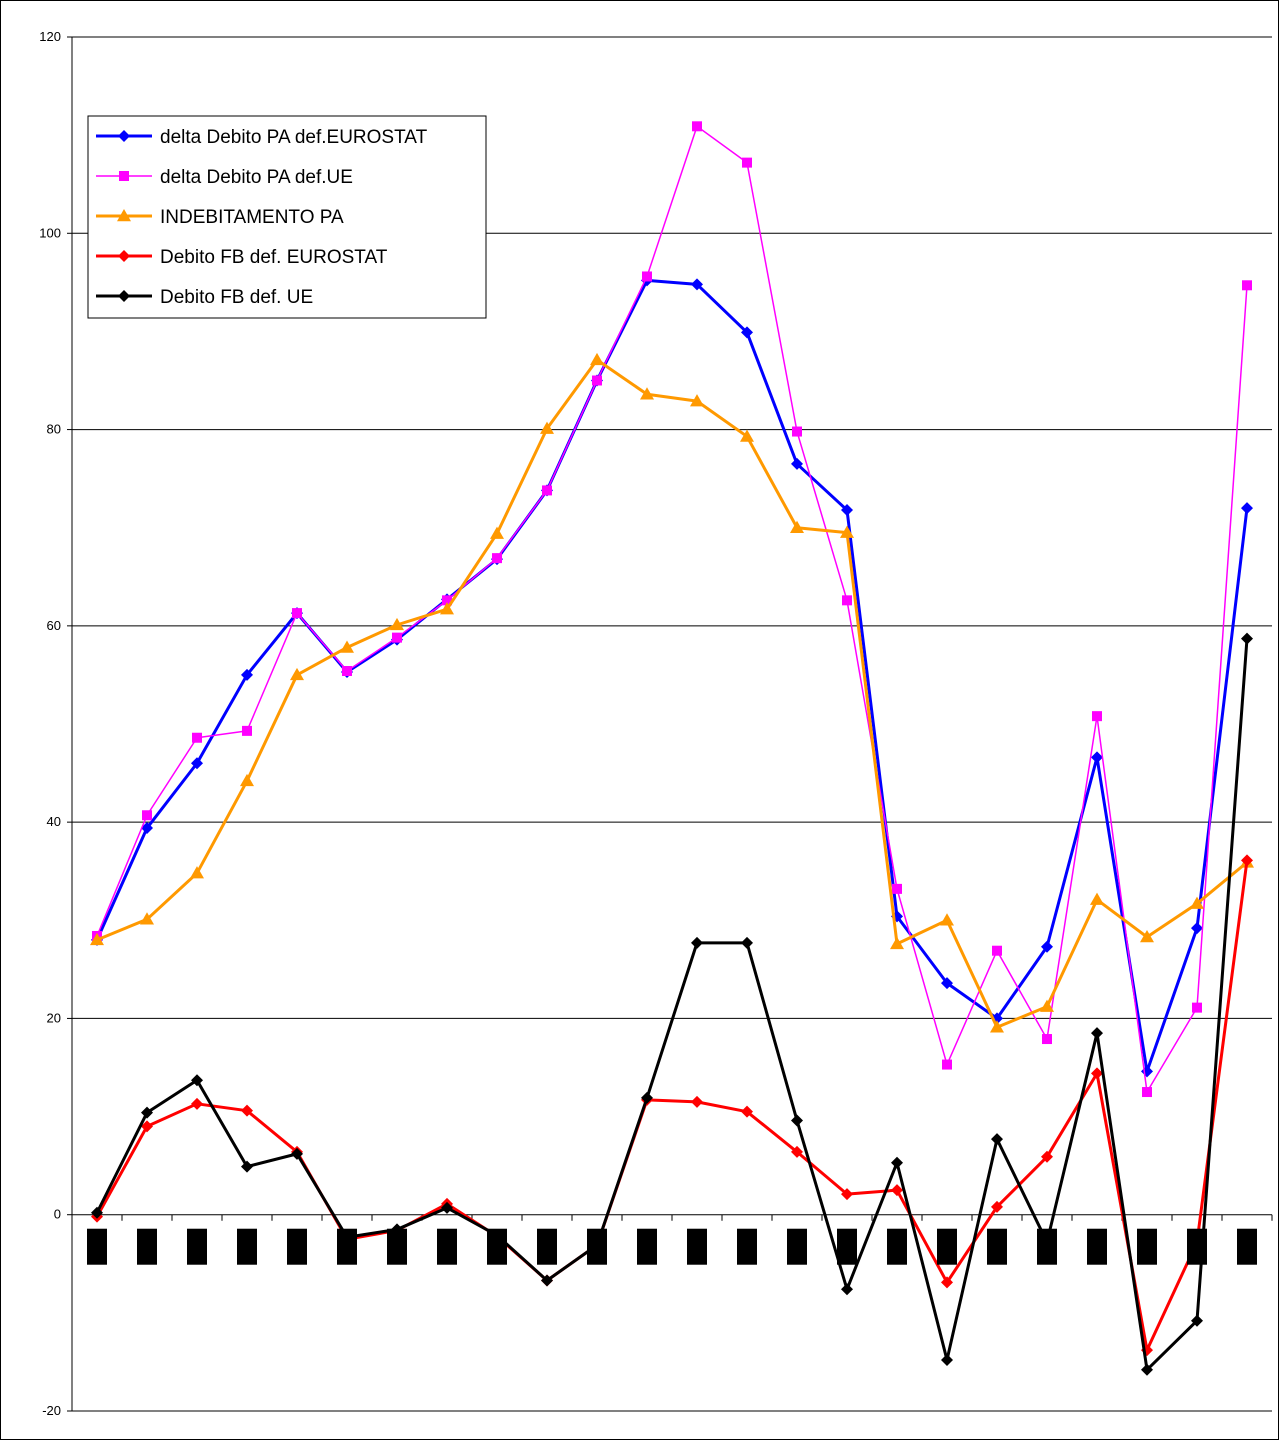  Describe the element at coordinates (672, 1246) in the screenshot. I see `category-label-blocks` at that location.